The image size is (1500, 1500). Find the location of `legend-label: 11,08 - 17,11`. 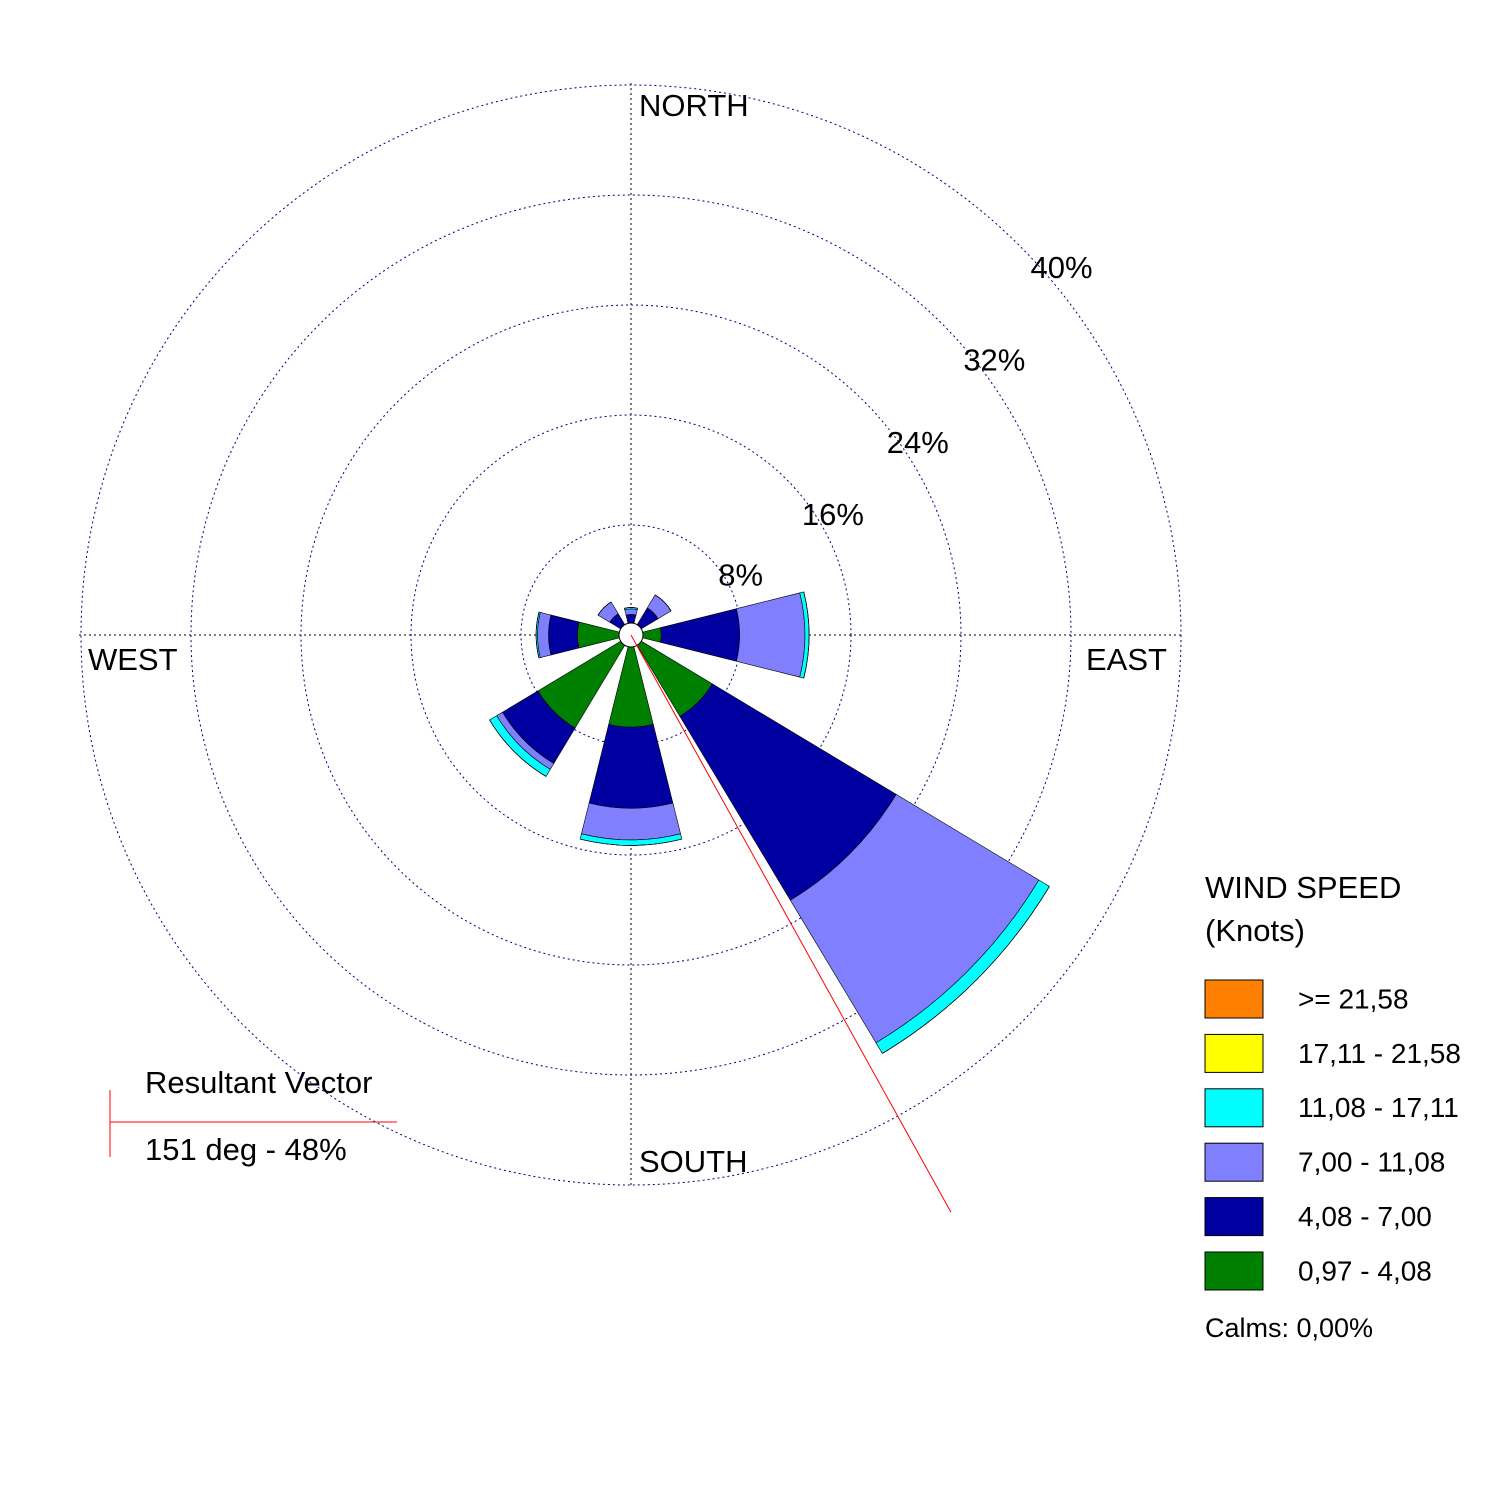

legend-label: 11,08 - 17,11 is located at coordinates (1378, 1107).